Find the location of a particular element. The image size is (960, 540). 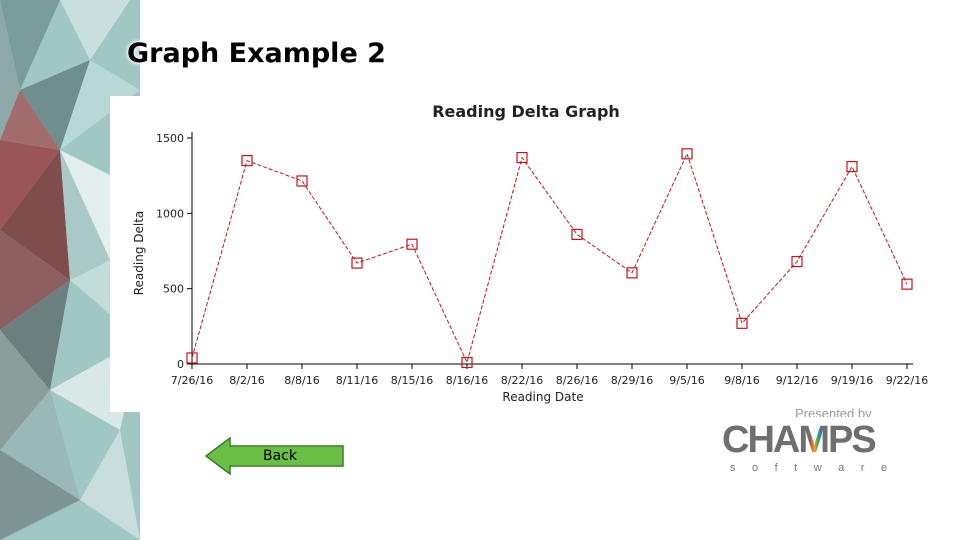

y-axis-label: Reading Delta is located at coordinates (139, 253).